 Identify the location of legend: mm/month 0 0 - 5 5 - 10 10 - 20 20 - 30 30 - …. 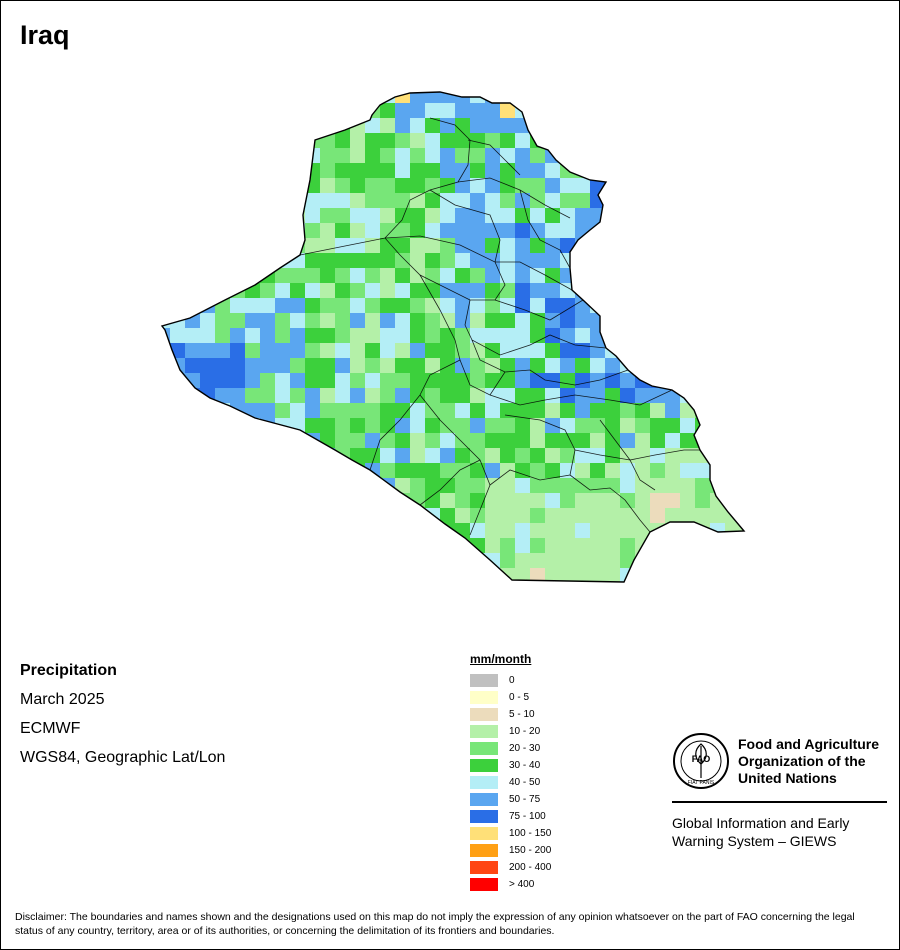
(510, 772).